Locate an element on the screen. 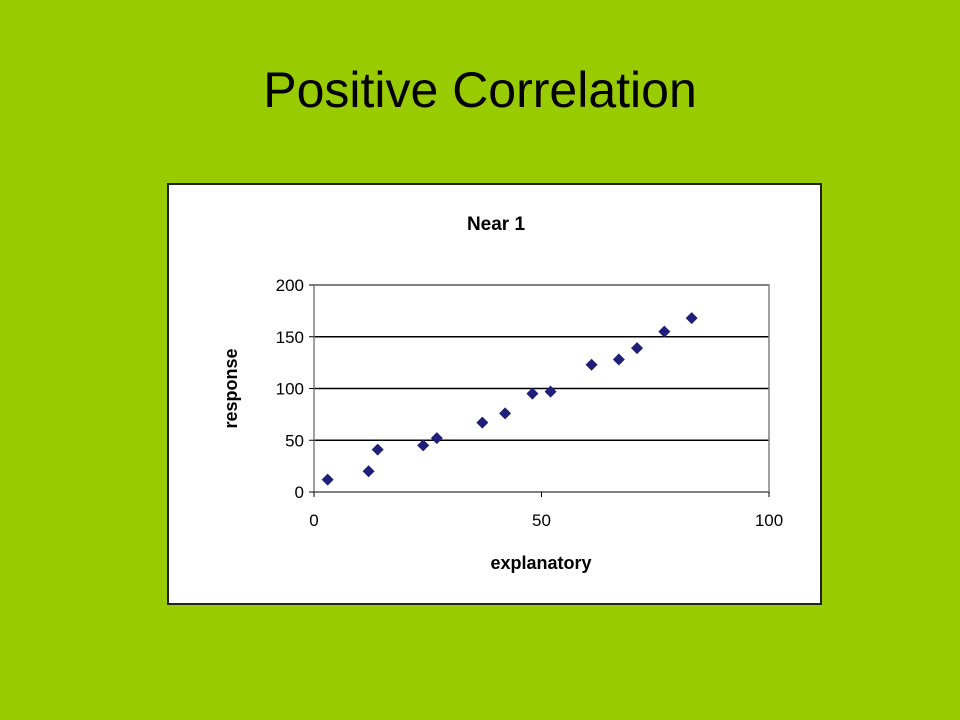 Image resolution: width=960 pixels, height=720 pixels. y-tick-label: 0 is located at coordinates (299, 492).